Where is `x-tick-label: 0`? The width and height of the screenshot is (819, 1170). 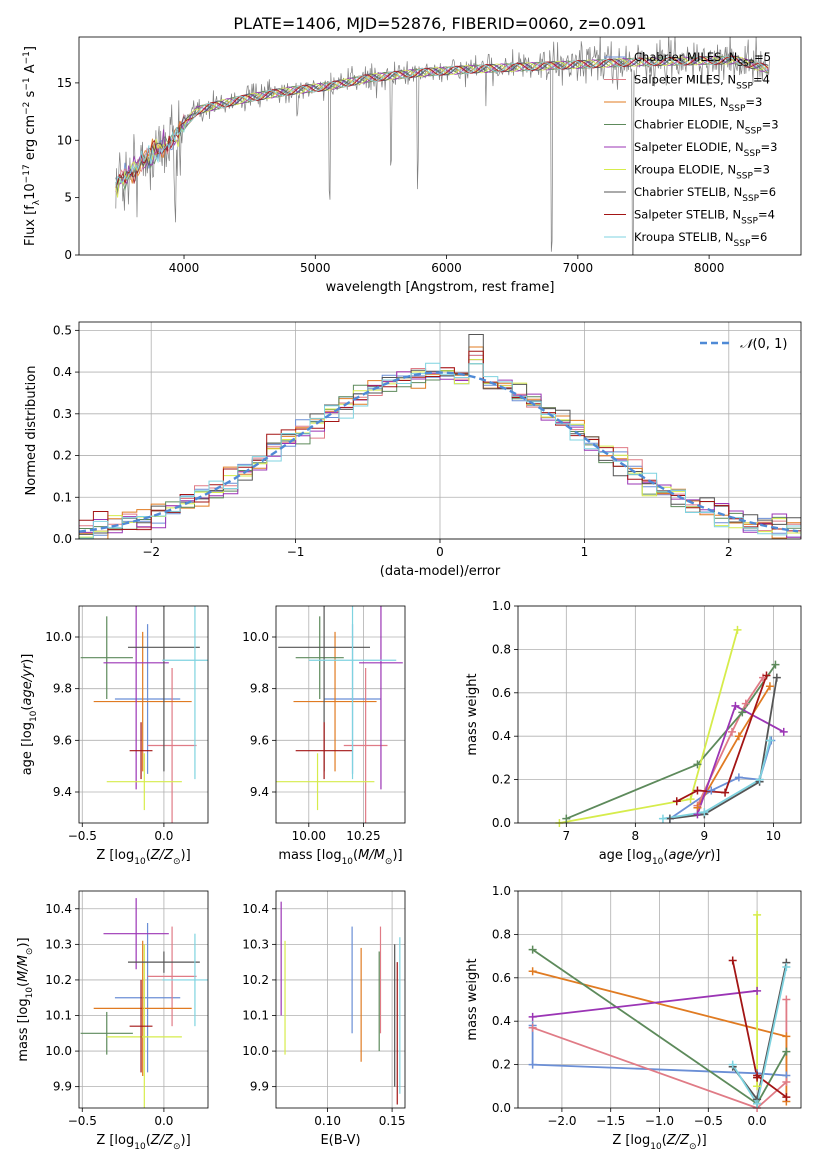
x-tick-label: 0 is located at coordinates (440, 552).